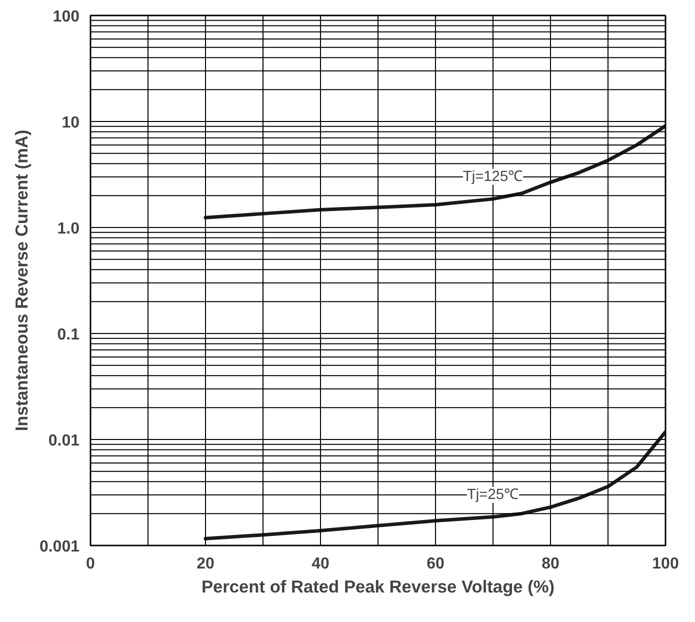 This screenshot has width=695, height=622. What do you see at coordinates (551, 564) in the screenshot?
I see `x-tick-label: 80` at bounding box center [551, 564].